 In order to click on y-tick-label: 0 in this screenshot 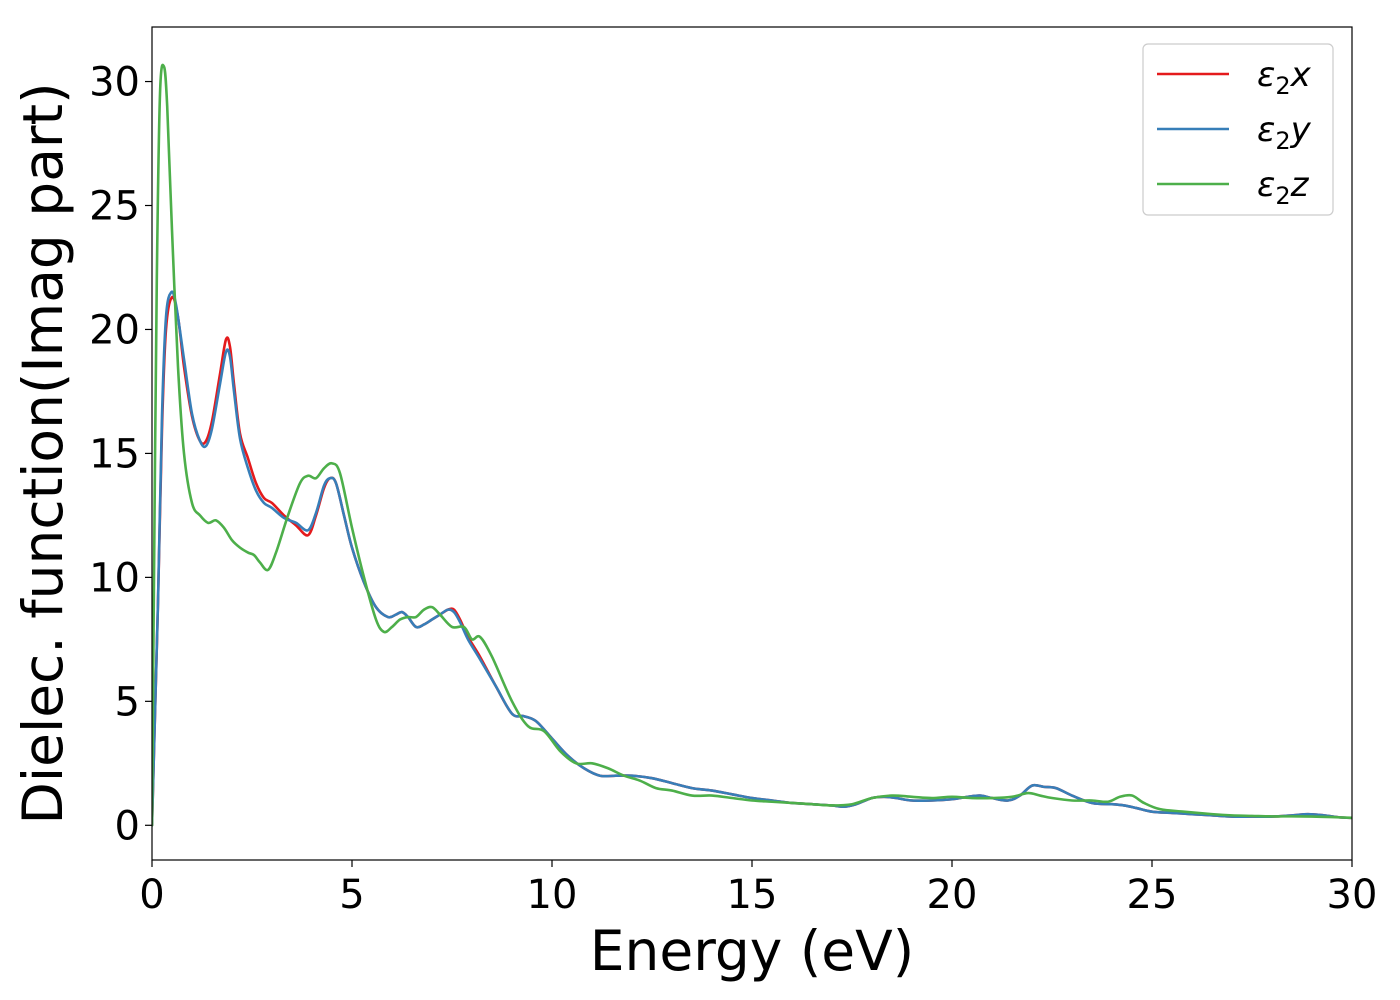, I will do `click(127, 826)`.